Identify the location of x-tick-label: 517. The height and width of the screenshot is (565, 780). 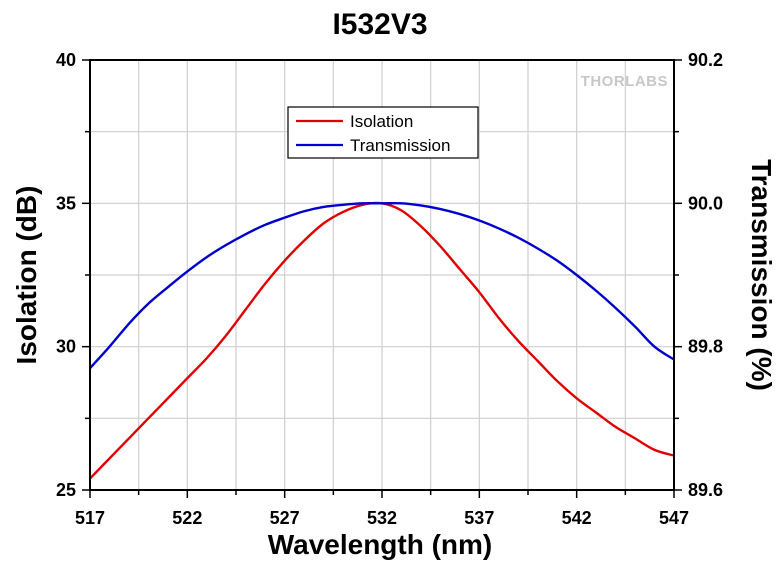
(90, 518).